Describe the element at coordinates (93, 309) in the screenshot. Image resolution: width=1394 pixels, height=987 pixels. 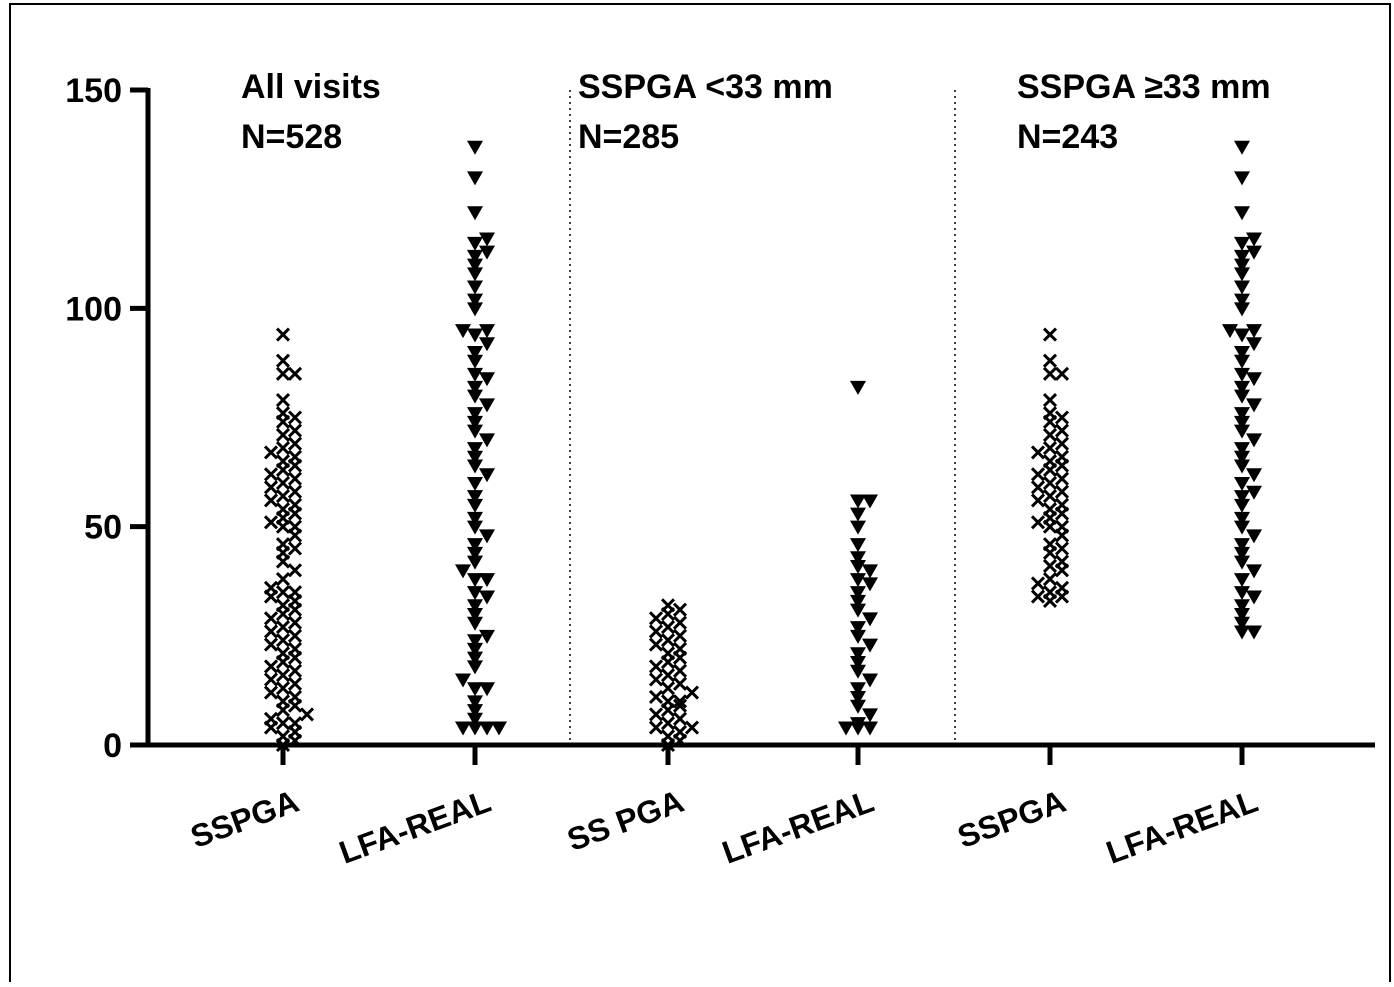
I see `y-tick-label: 100` at that location.